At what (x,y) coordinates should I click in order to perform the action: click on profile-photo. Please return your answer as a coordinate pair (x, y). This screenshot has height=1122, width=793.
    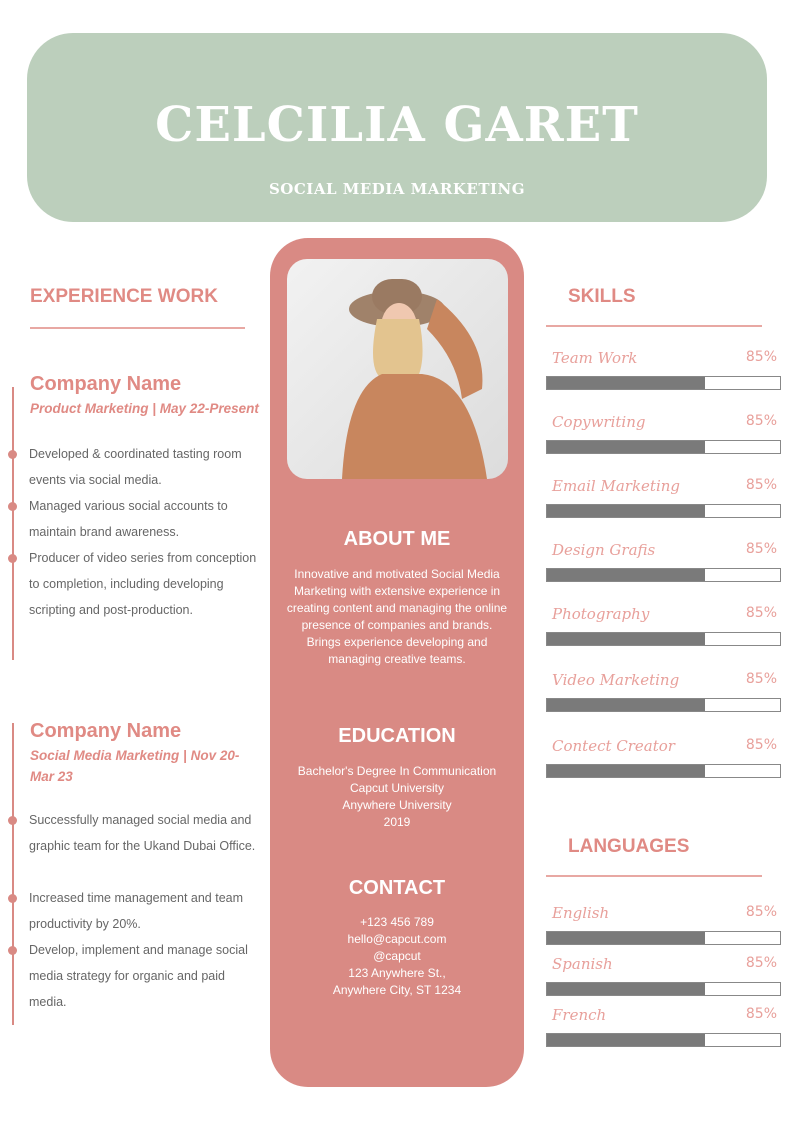
    Looking at the image, I should click on (397, 369).